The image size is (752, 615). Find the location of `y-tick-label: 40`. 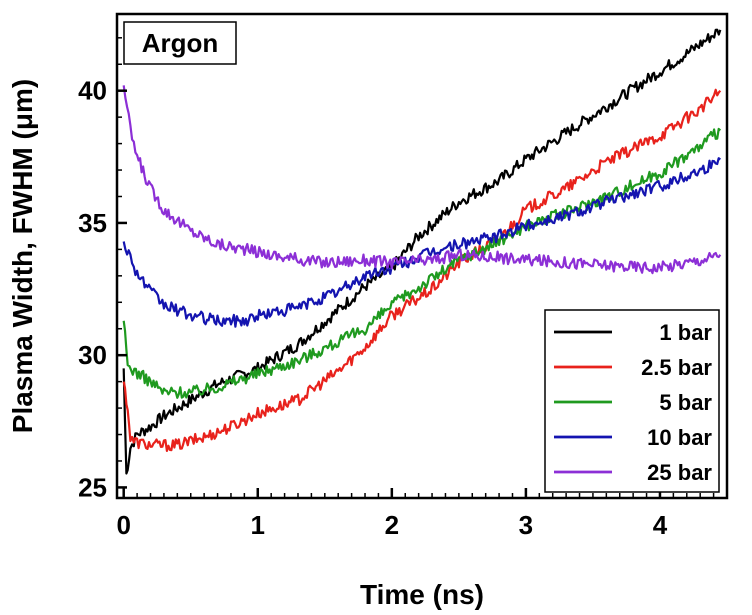

y-tick-label: 40 is located at coordinates (92, 91).